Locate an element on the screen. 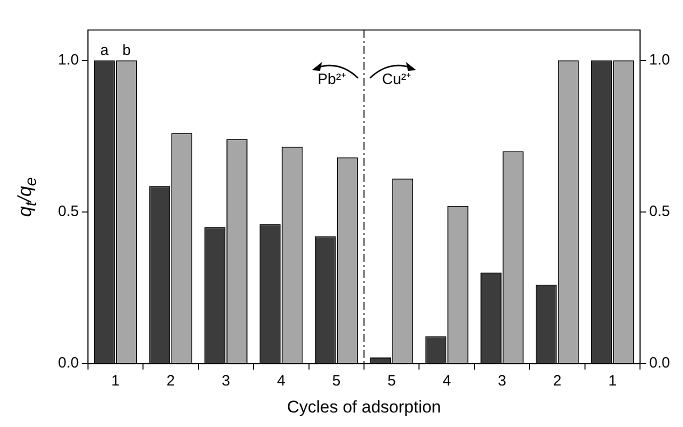  annotation: Cu²⁺ is located at coordinates (397, 79).